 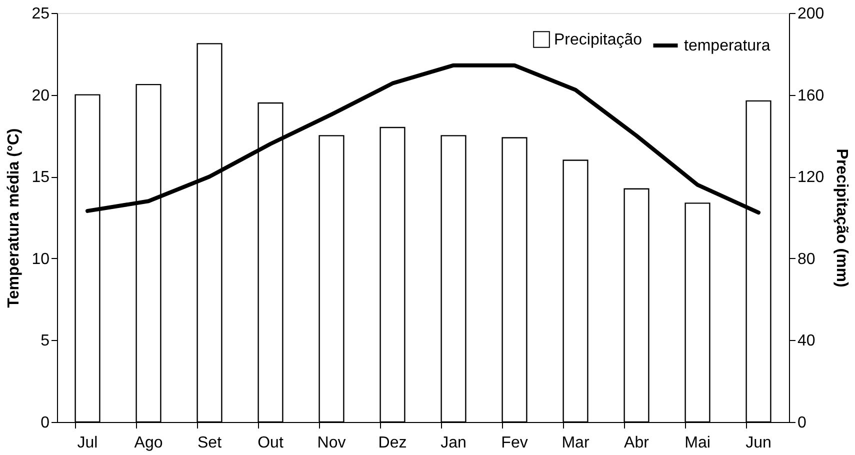 What do you see at coordinates (811, 177) in the screenshot?
I see `y2-tick-label: 120` at bounding box center [811, 177].